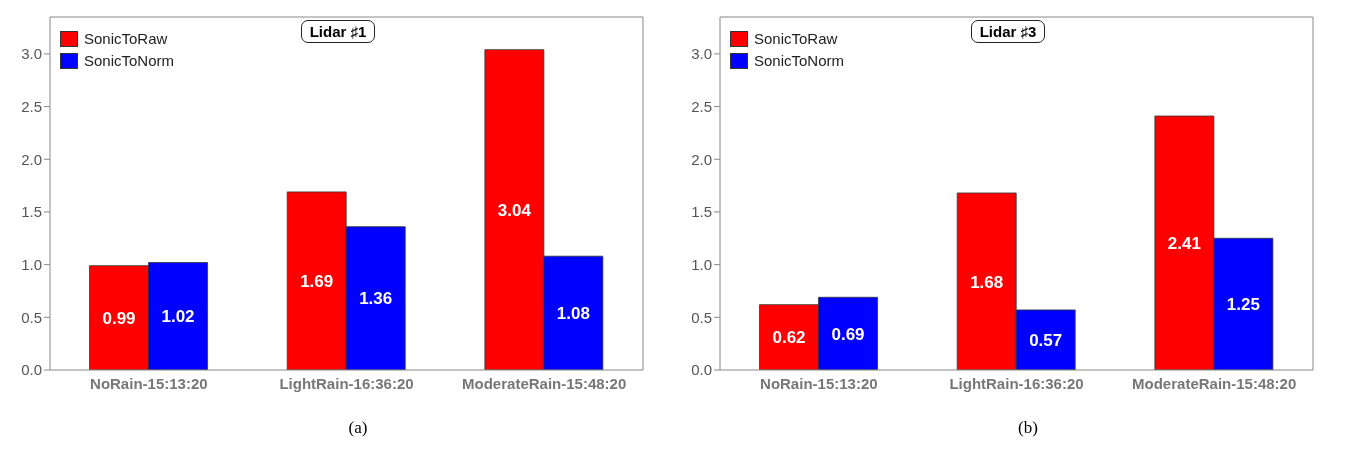 This screenshot has height=455, width=1345. I want to click on data-label: 2.41, so click(1184, 244).